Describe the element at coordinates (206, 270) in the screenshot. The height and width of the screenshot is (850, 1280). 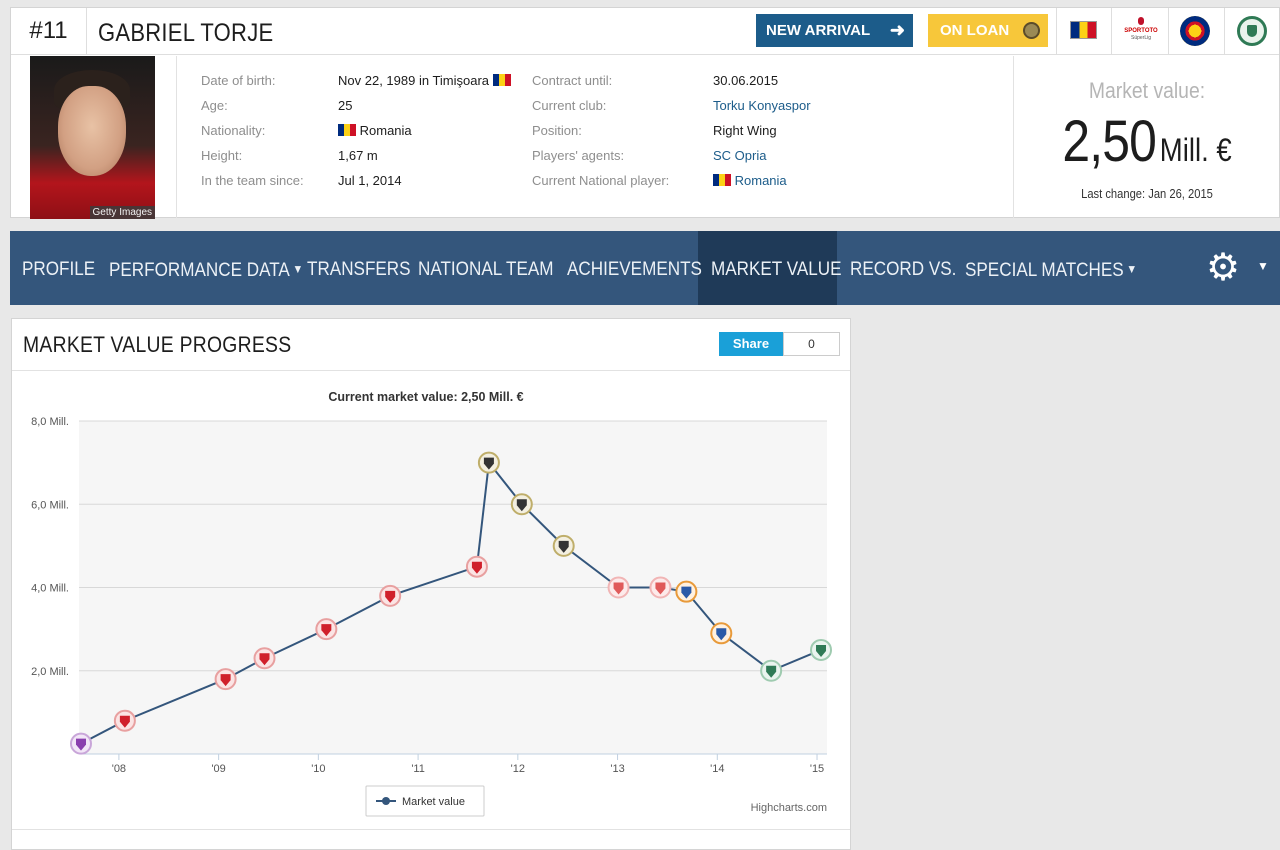
I see `nav-performance-data: PERFORMANCE DATA ▼` at that location.